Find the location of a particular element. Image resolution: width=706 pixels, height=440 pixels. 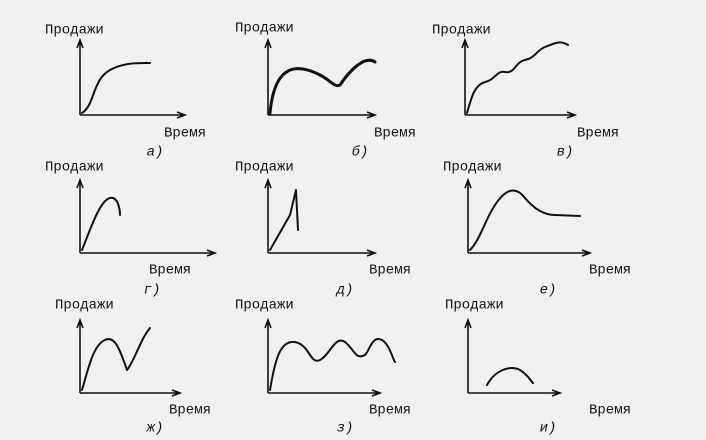

panel-caption: и) is located at coordinates (548, 429).